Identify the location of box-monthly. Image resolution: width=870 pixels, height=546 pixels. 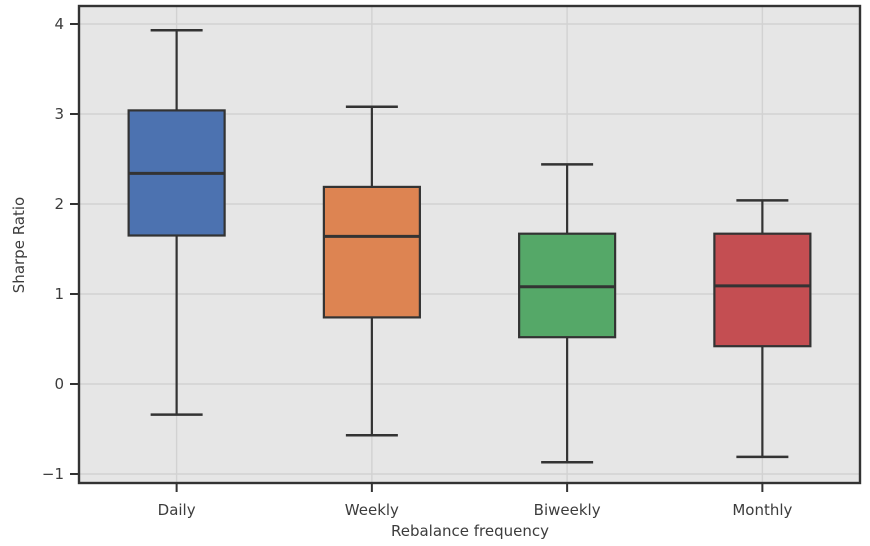
(762, 290).